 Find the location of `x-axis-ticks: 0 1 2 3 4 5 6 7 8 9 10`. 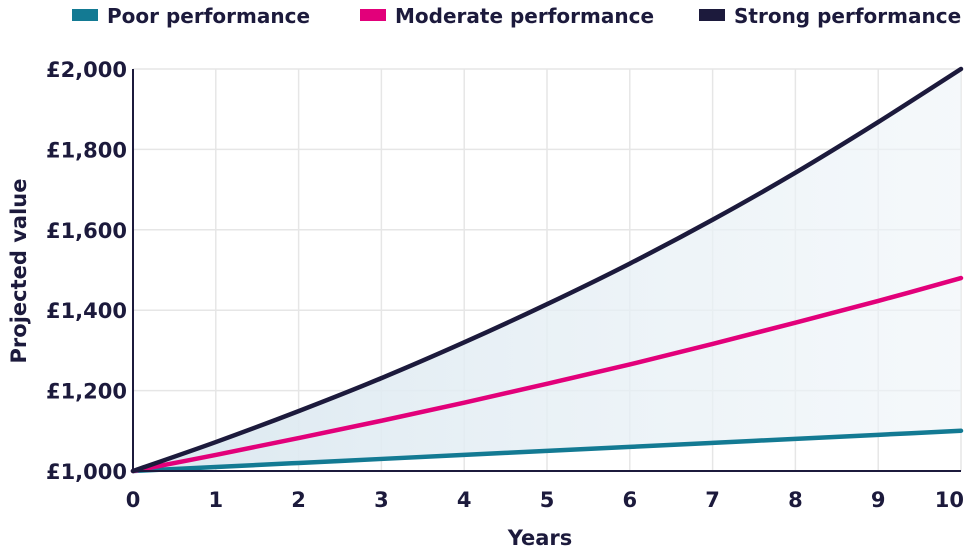

x-axis-ticks: 0 1 2 3 4 5 6 7 8 9 10 is located at coordinates (545, 500).